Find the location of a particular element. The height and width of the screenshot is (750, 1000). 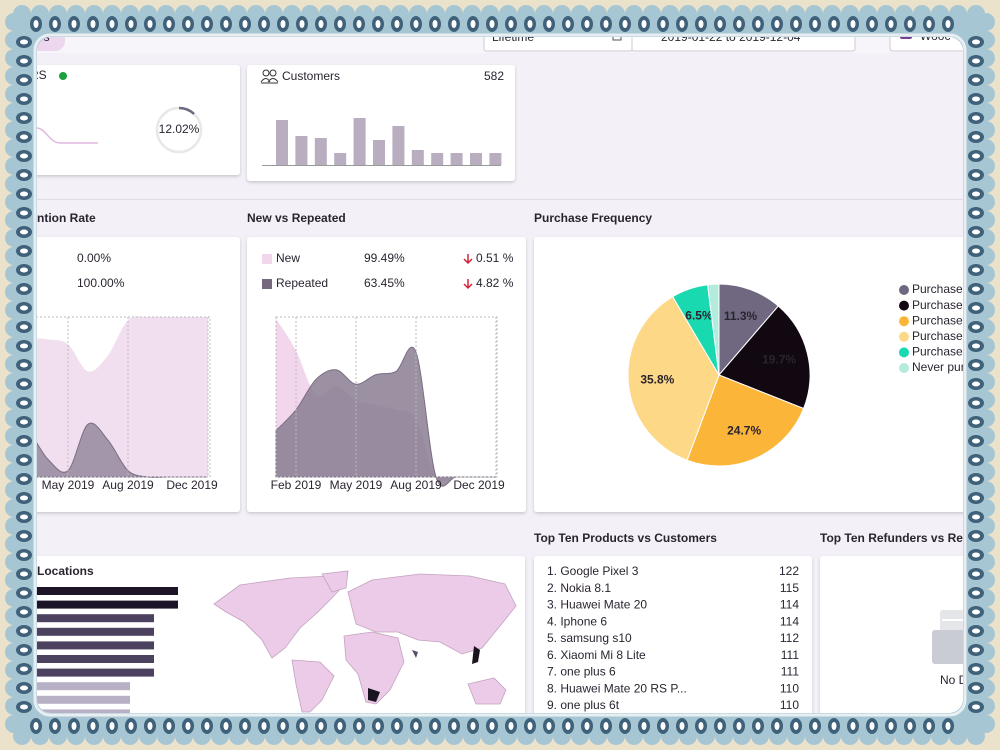

map-region-highlight is located at coordinates (476, 655).